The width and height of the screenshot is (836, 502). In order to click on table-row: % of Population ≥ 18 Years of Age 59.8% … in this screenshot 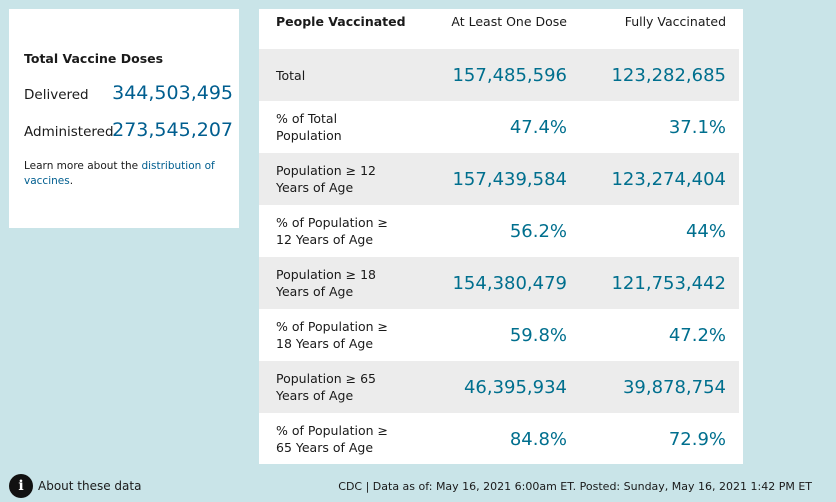, I will do `click(499, 335)`.